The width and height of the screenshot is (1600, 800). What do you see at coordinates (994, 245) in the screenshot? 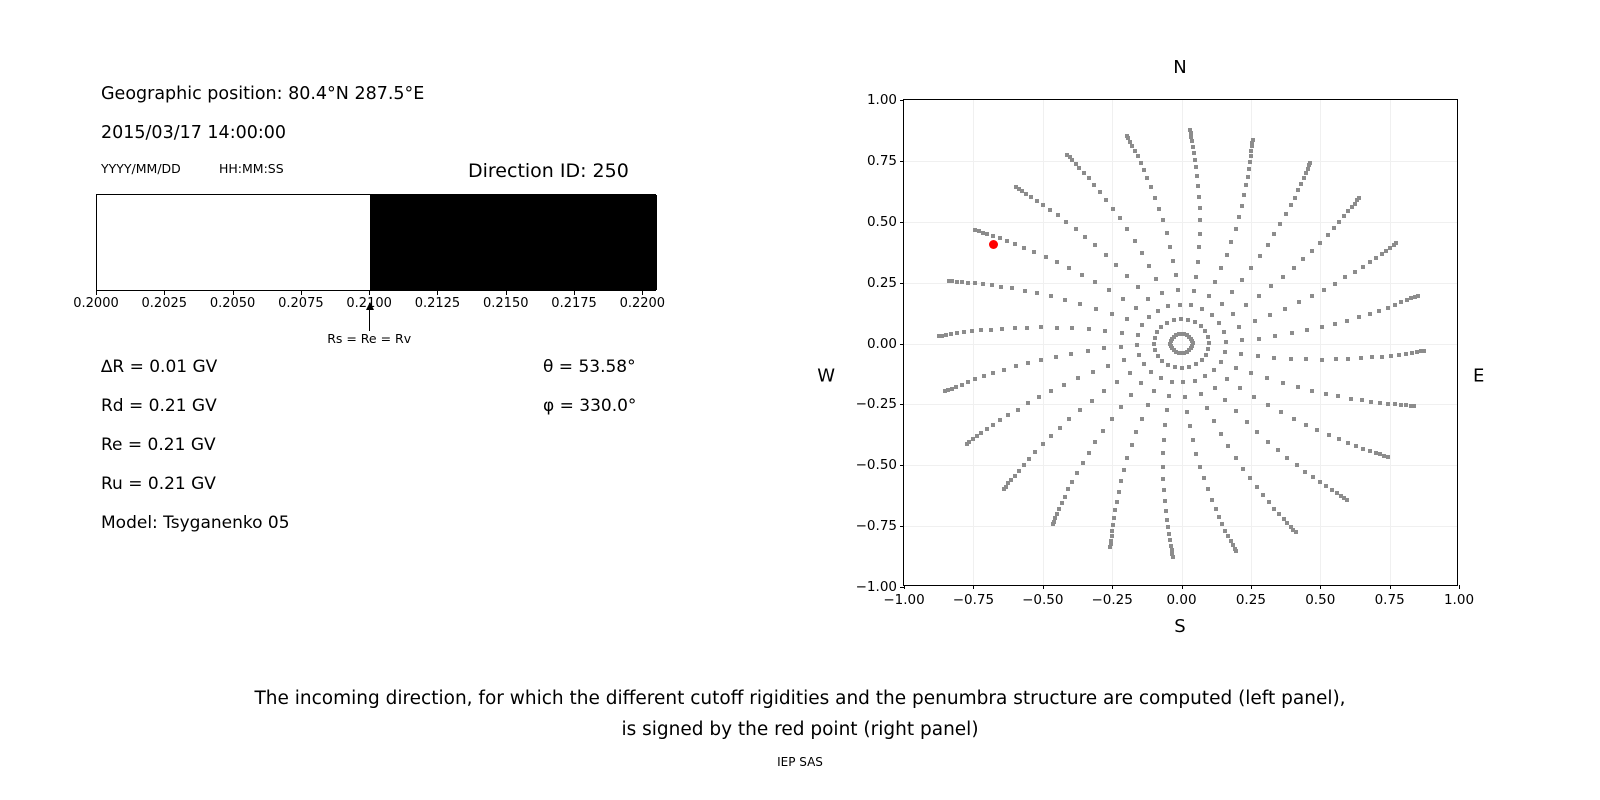
I see `selected-direction-point` at bounding box center [994, 245].